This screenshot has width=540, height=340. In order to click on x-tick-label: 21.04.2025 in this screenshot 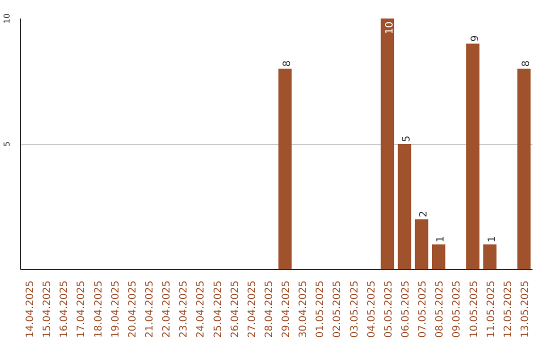, I will do `click(150, 309)`.